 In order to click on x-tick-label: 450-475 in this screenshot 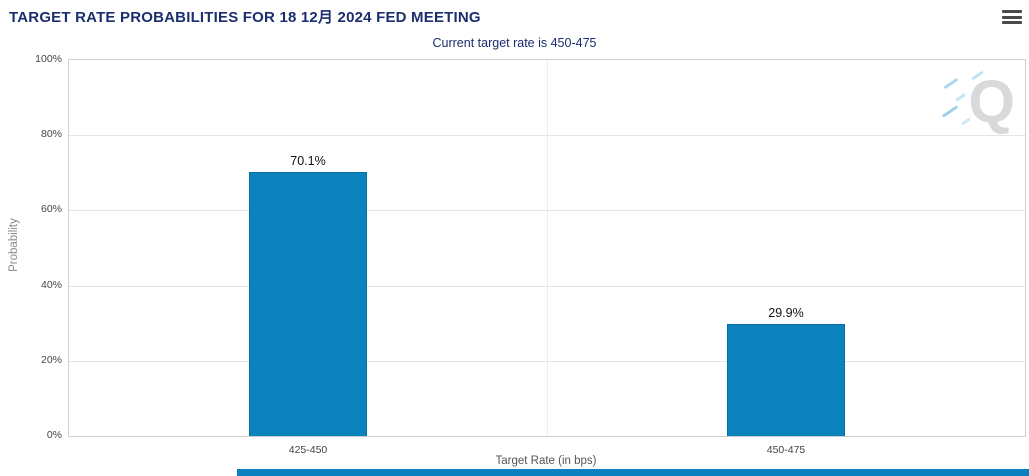, I will do `click(786, 450)`.